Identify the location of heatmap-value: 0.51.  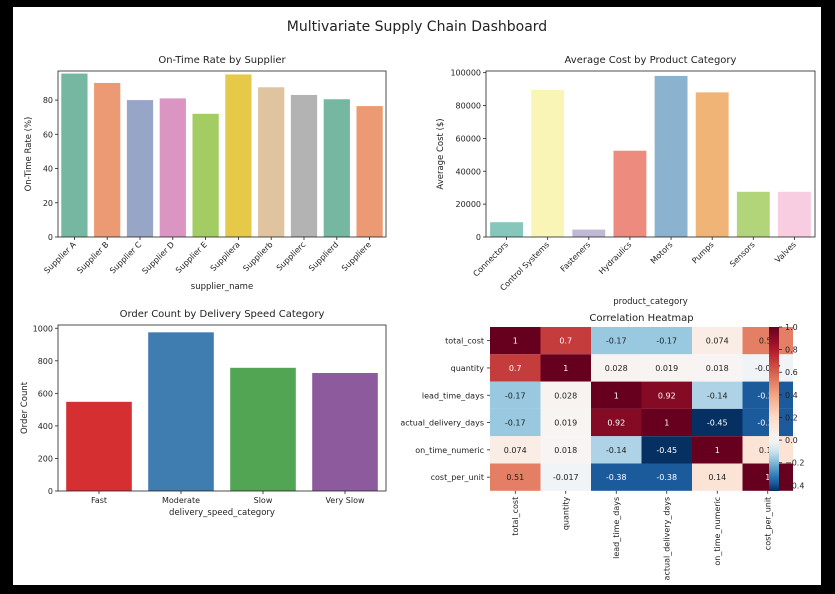
(768, 341).